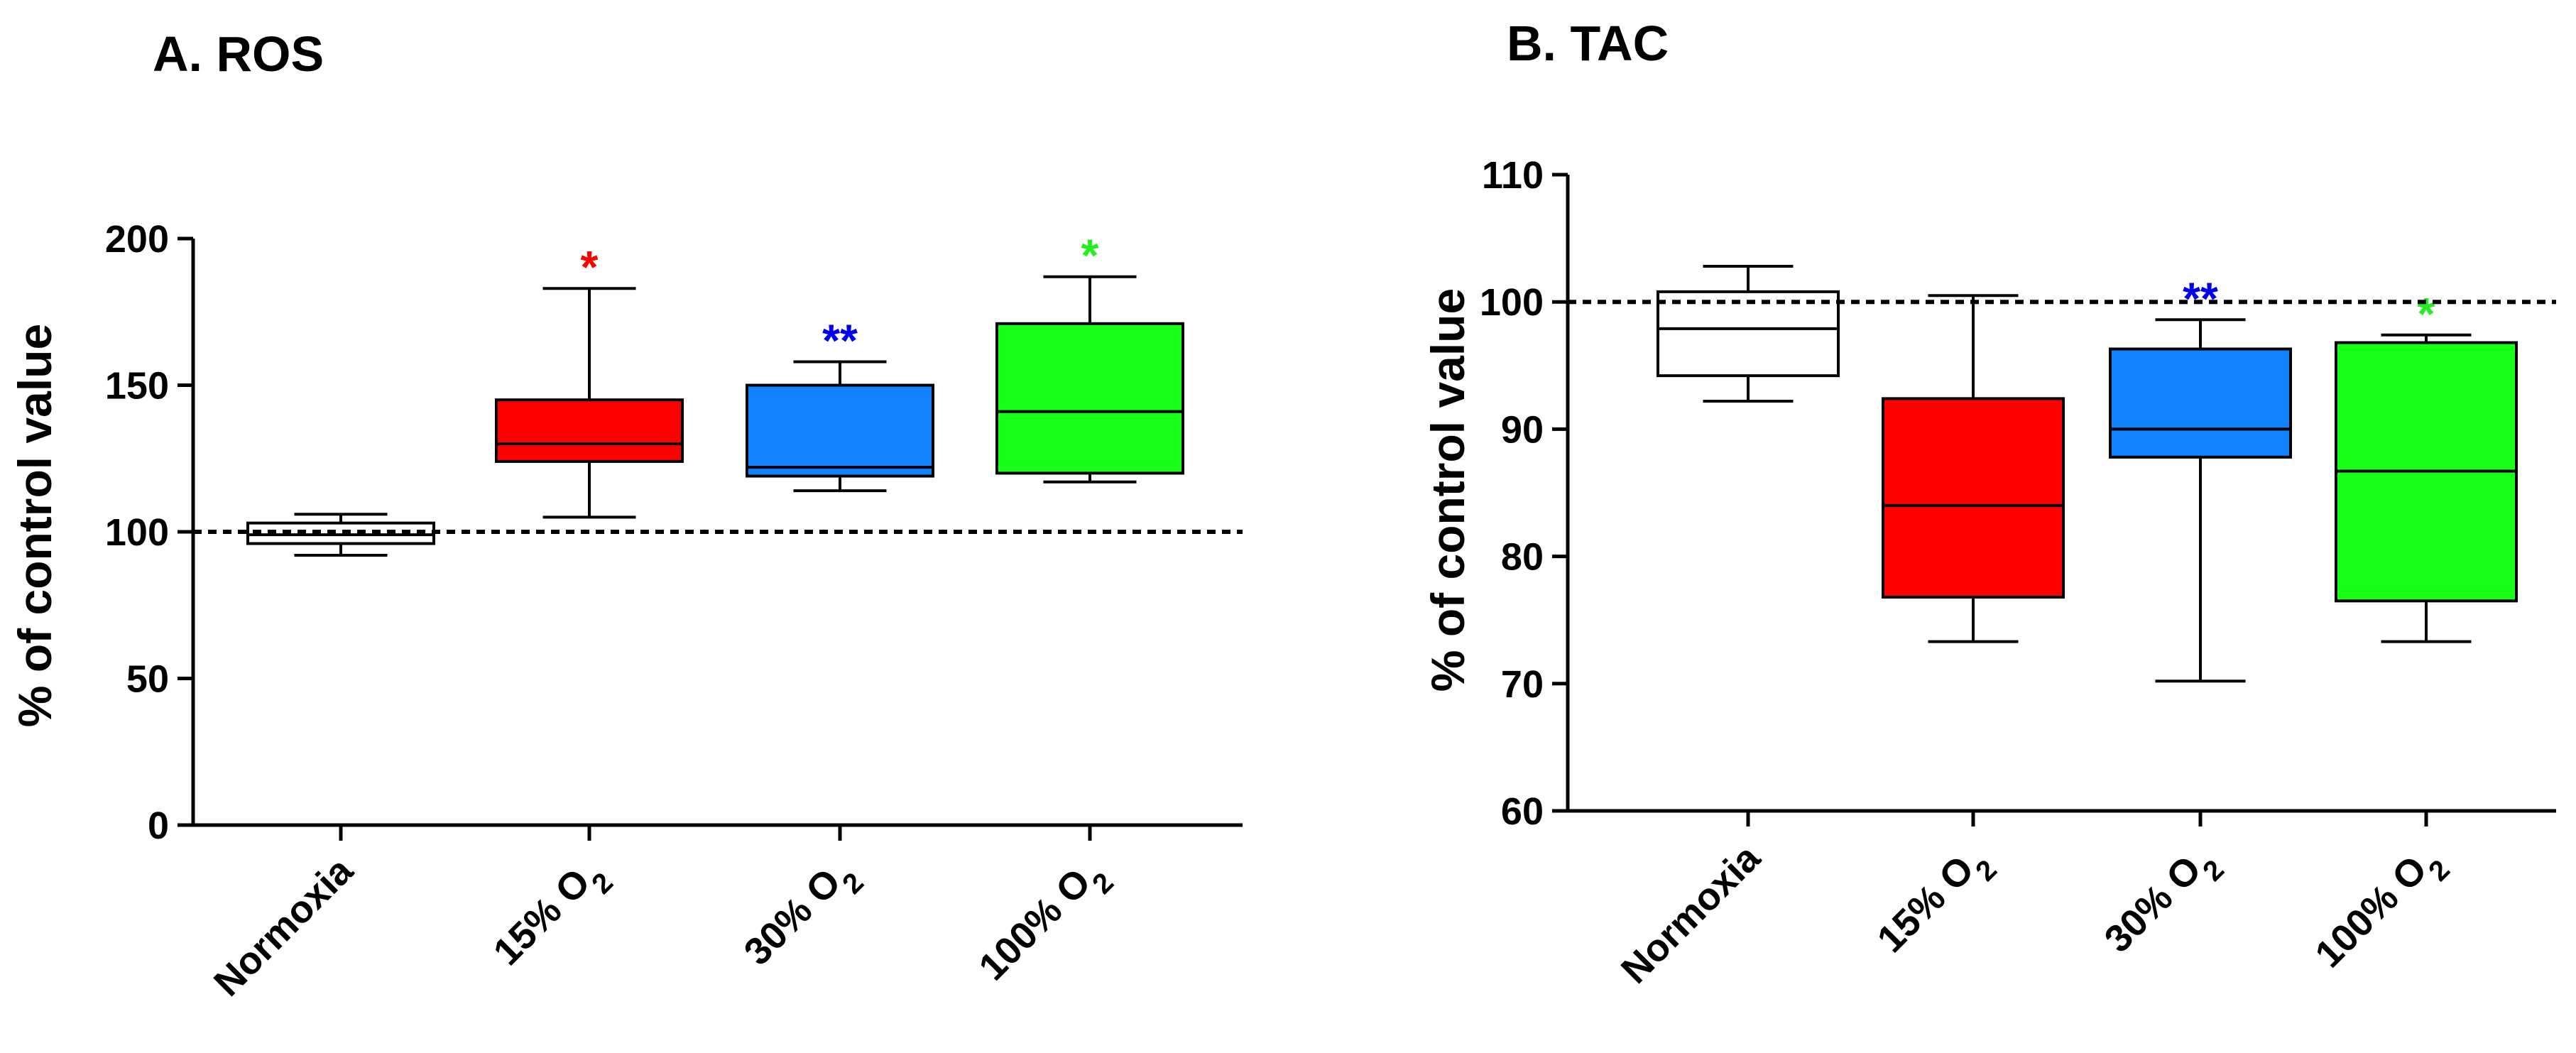 This screenshot has width=2576, height=1053. I want to click on y-tick-label: 70, so click(1522, 685).